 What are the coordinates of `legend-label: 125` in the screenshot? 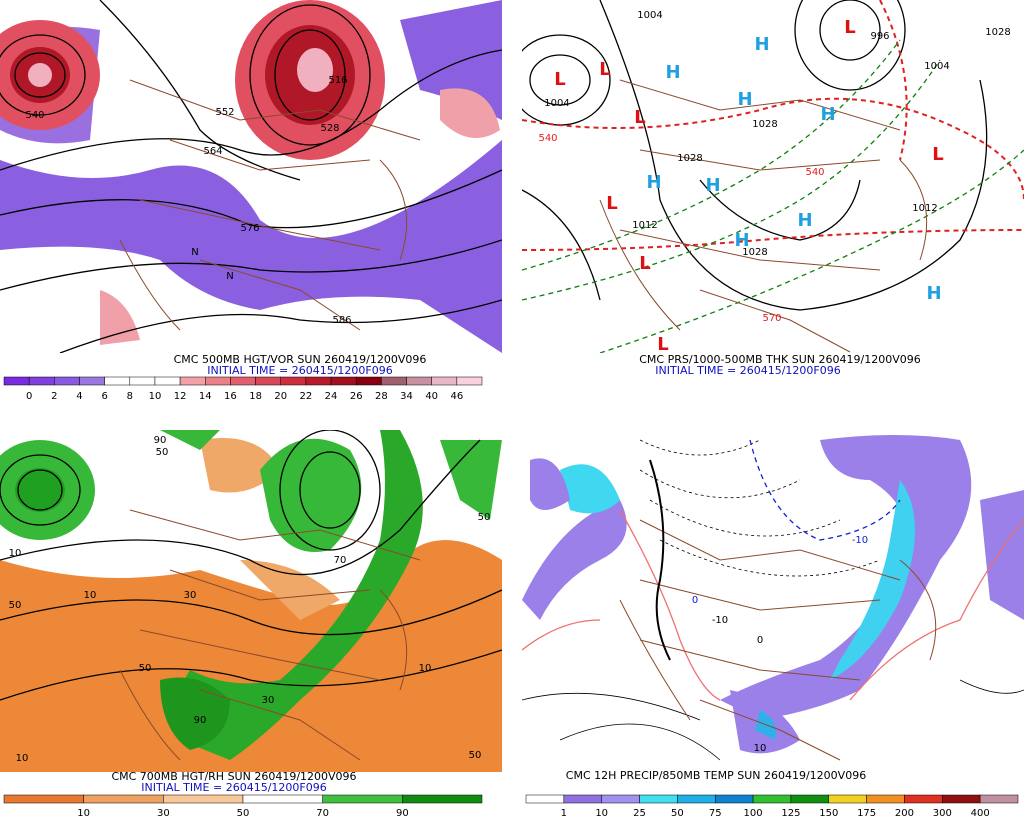 It's located at (790, 813).